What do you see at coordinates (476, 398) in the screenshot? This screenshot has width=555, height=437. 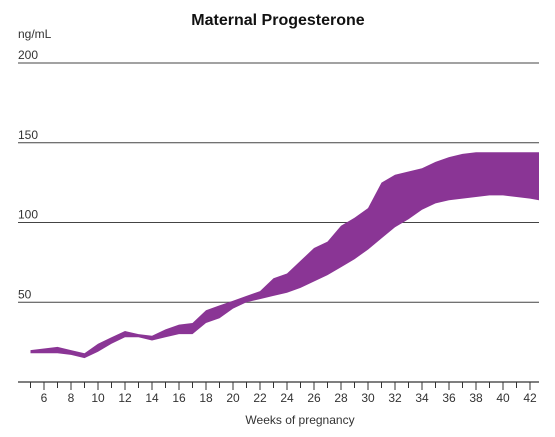 I see `x-tick-label: 38` at bounding box center [476, 398].